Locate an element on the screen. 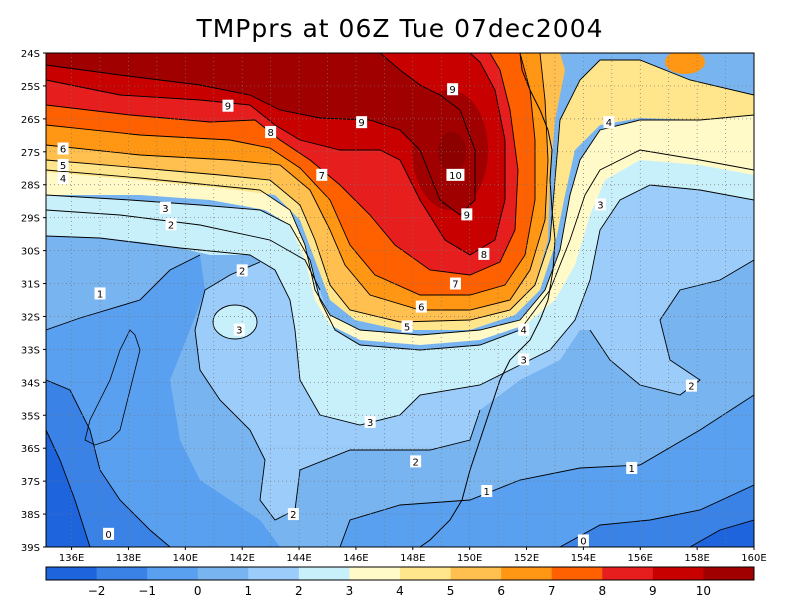 The image size is (800, 600). lat-tick-label: 34S is located at coordinates (30, 383).